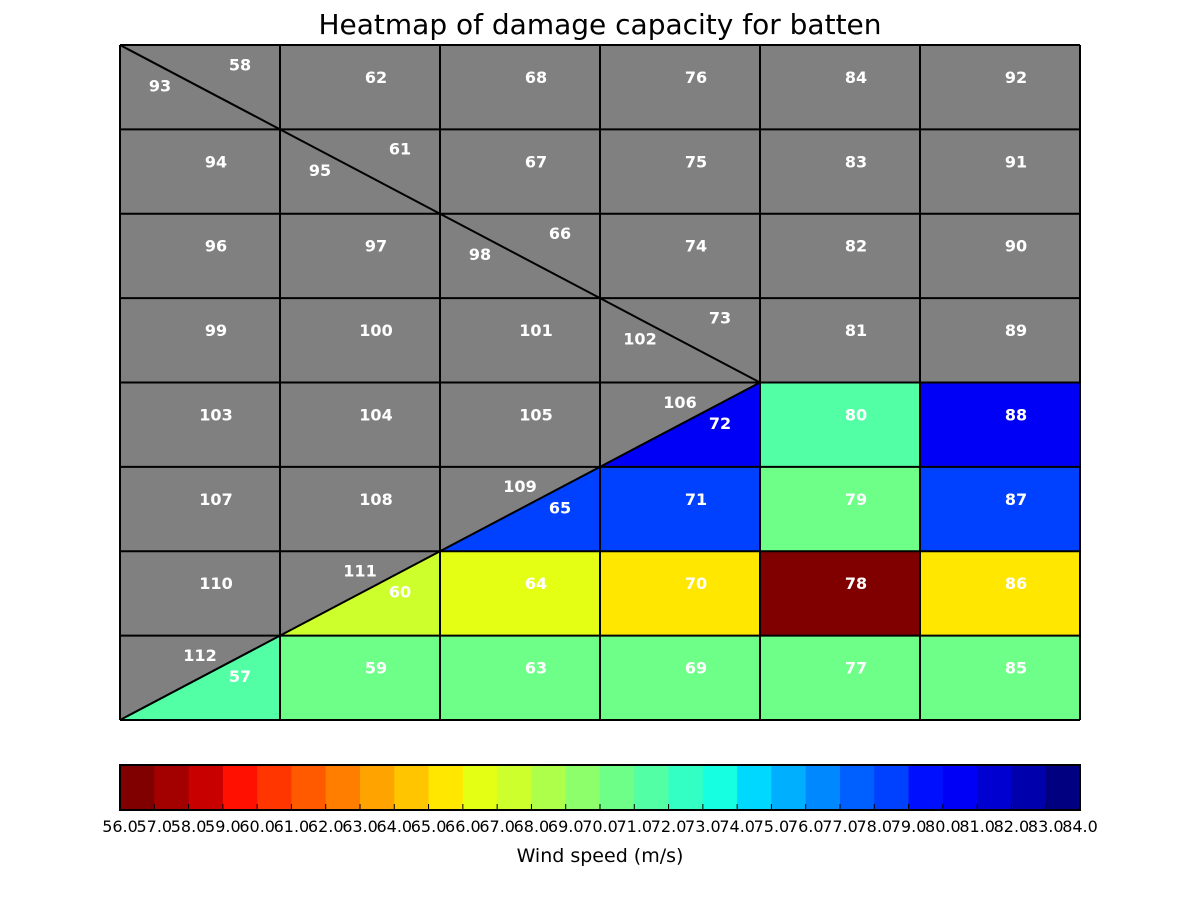 The height and width of the screenshot is (900, 1200). I want to click on cell-2-4-label: 82, so click(856, 246).